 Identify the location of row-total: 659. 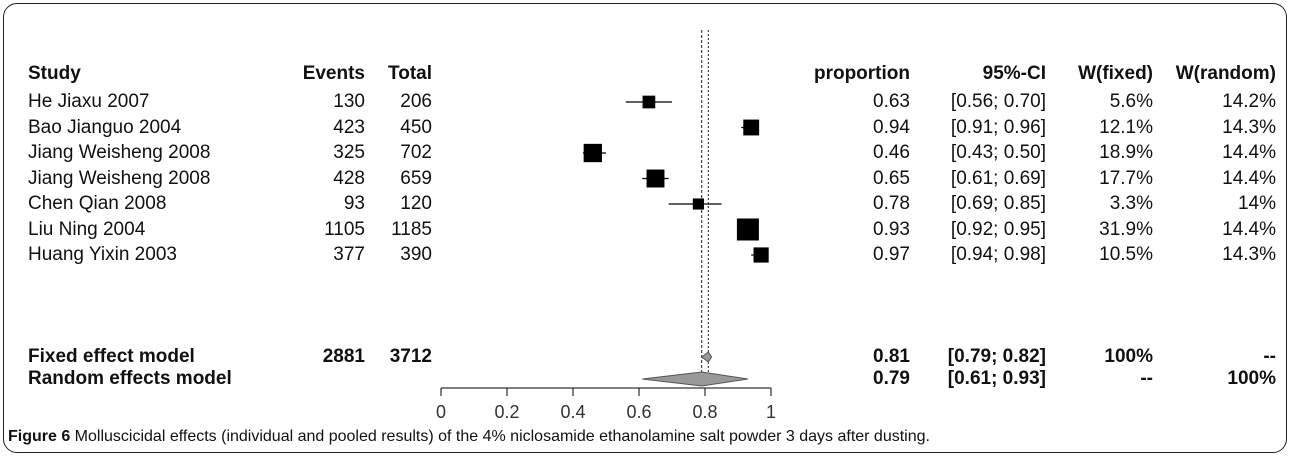
(416, 178).